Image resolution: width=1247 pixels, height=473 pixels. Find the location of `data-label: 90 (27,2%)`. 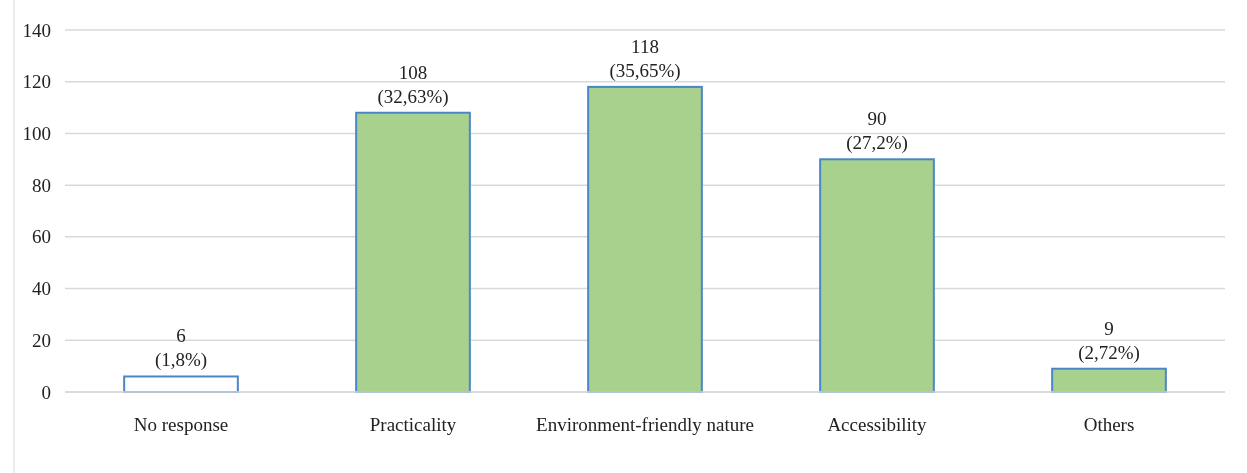

data-label: 90 (27,2%) is located at coordinates (877, 131).